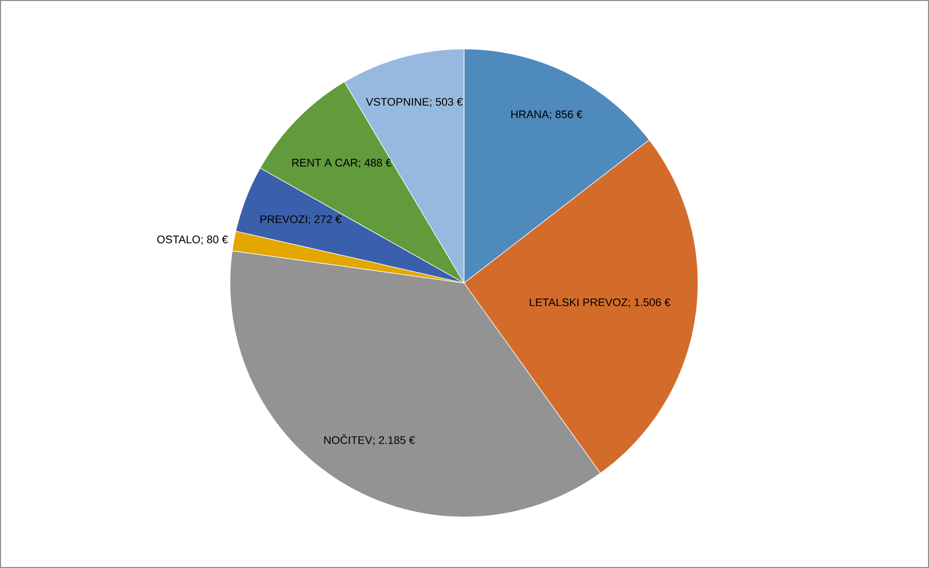 This screenshot has height=568, width=929. I want to click on data-label: ; 272 €, so click(325, 219).